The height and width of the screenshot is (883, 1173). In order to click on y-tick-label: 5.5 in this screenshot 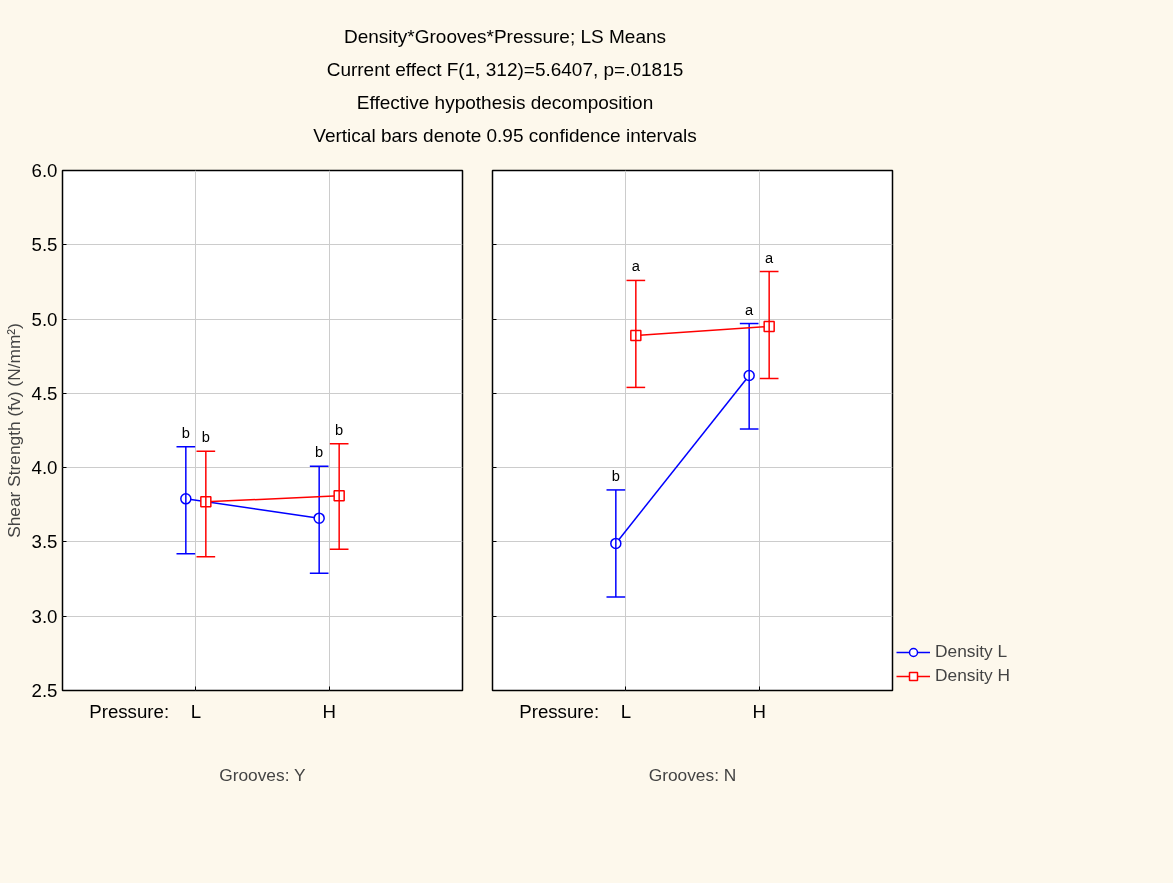, I will do `click(44, 245)`.